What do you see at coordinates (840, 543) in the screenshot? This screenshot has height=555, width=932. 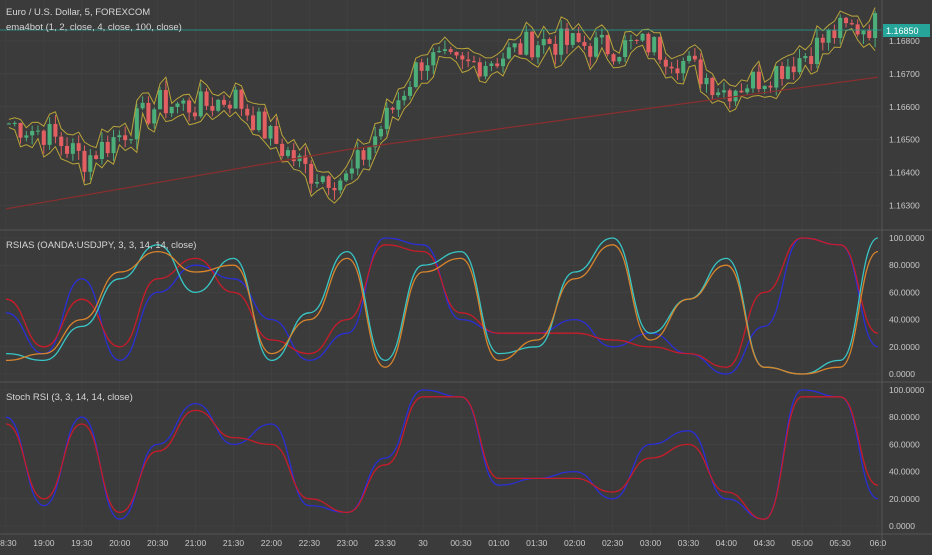 I see `time-tick-label: 05:30` at bounding box center [840, 543].